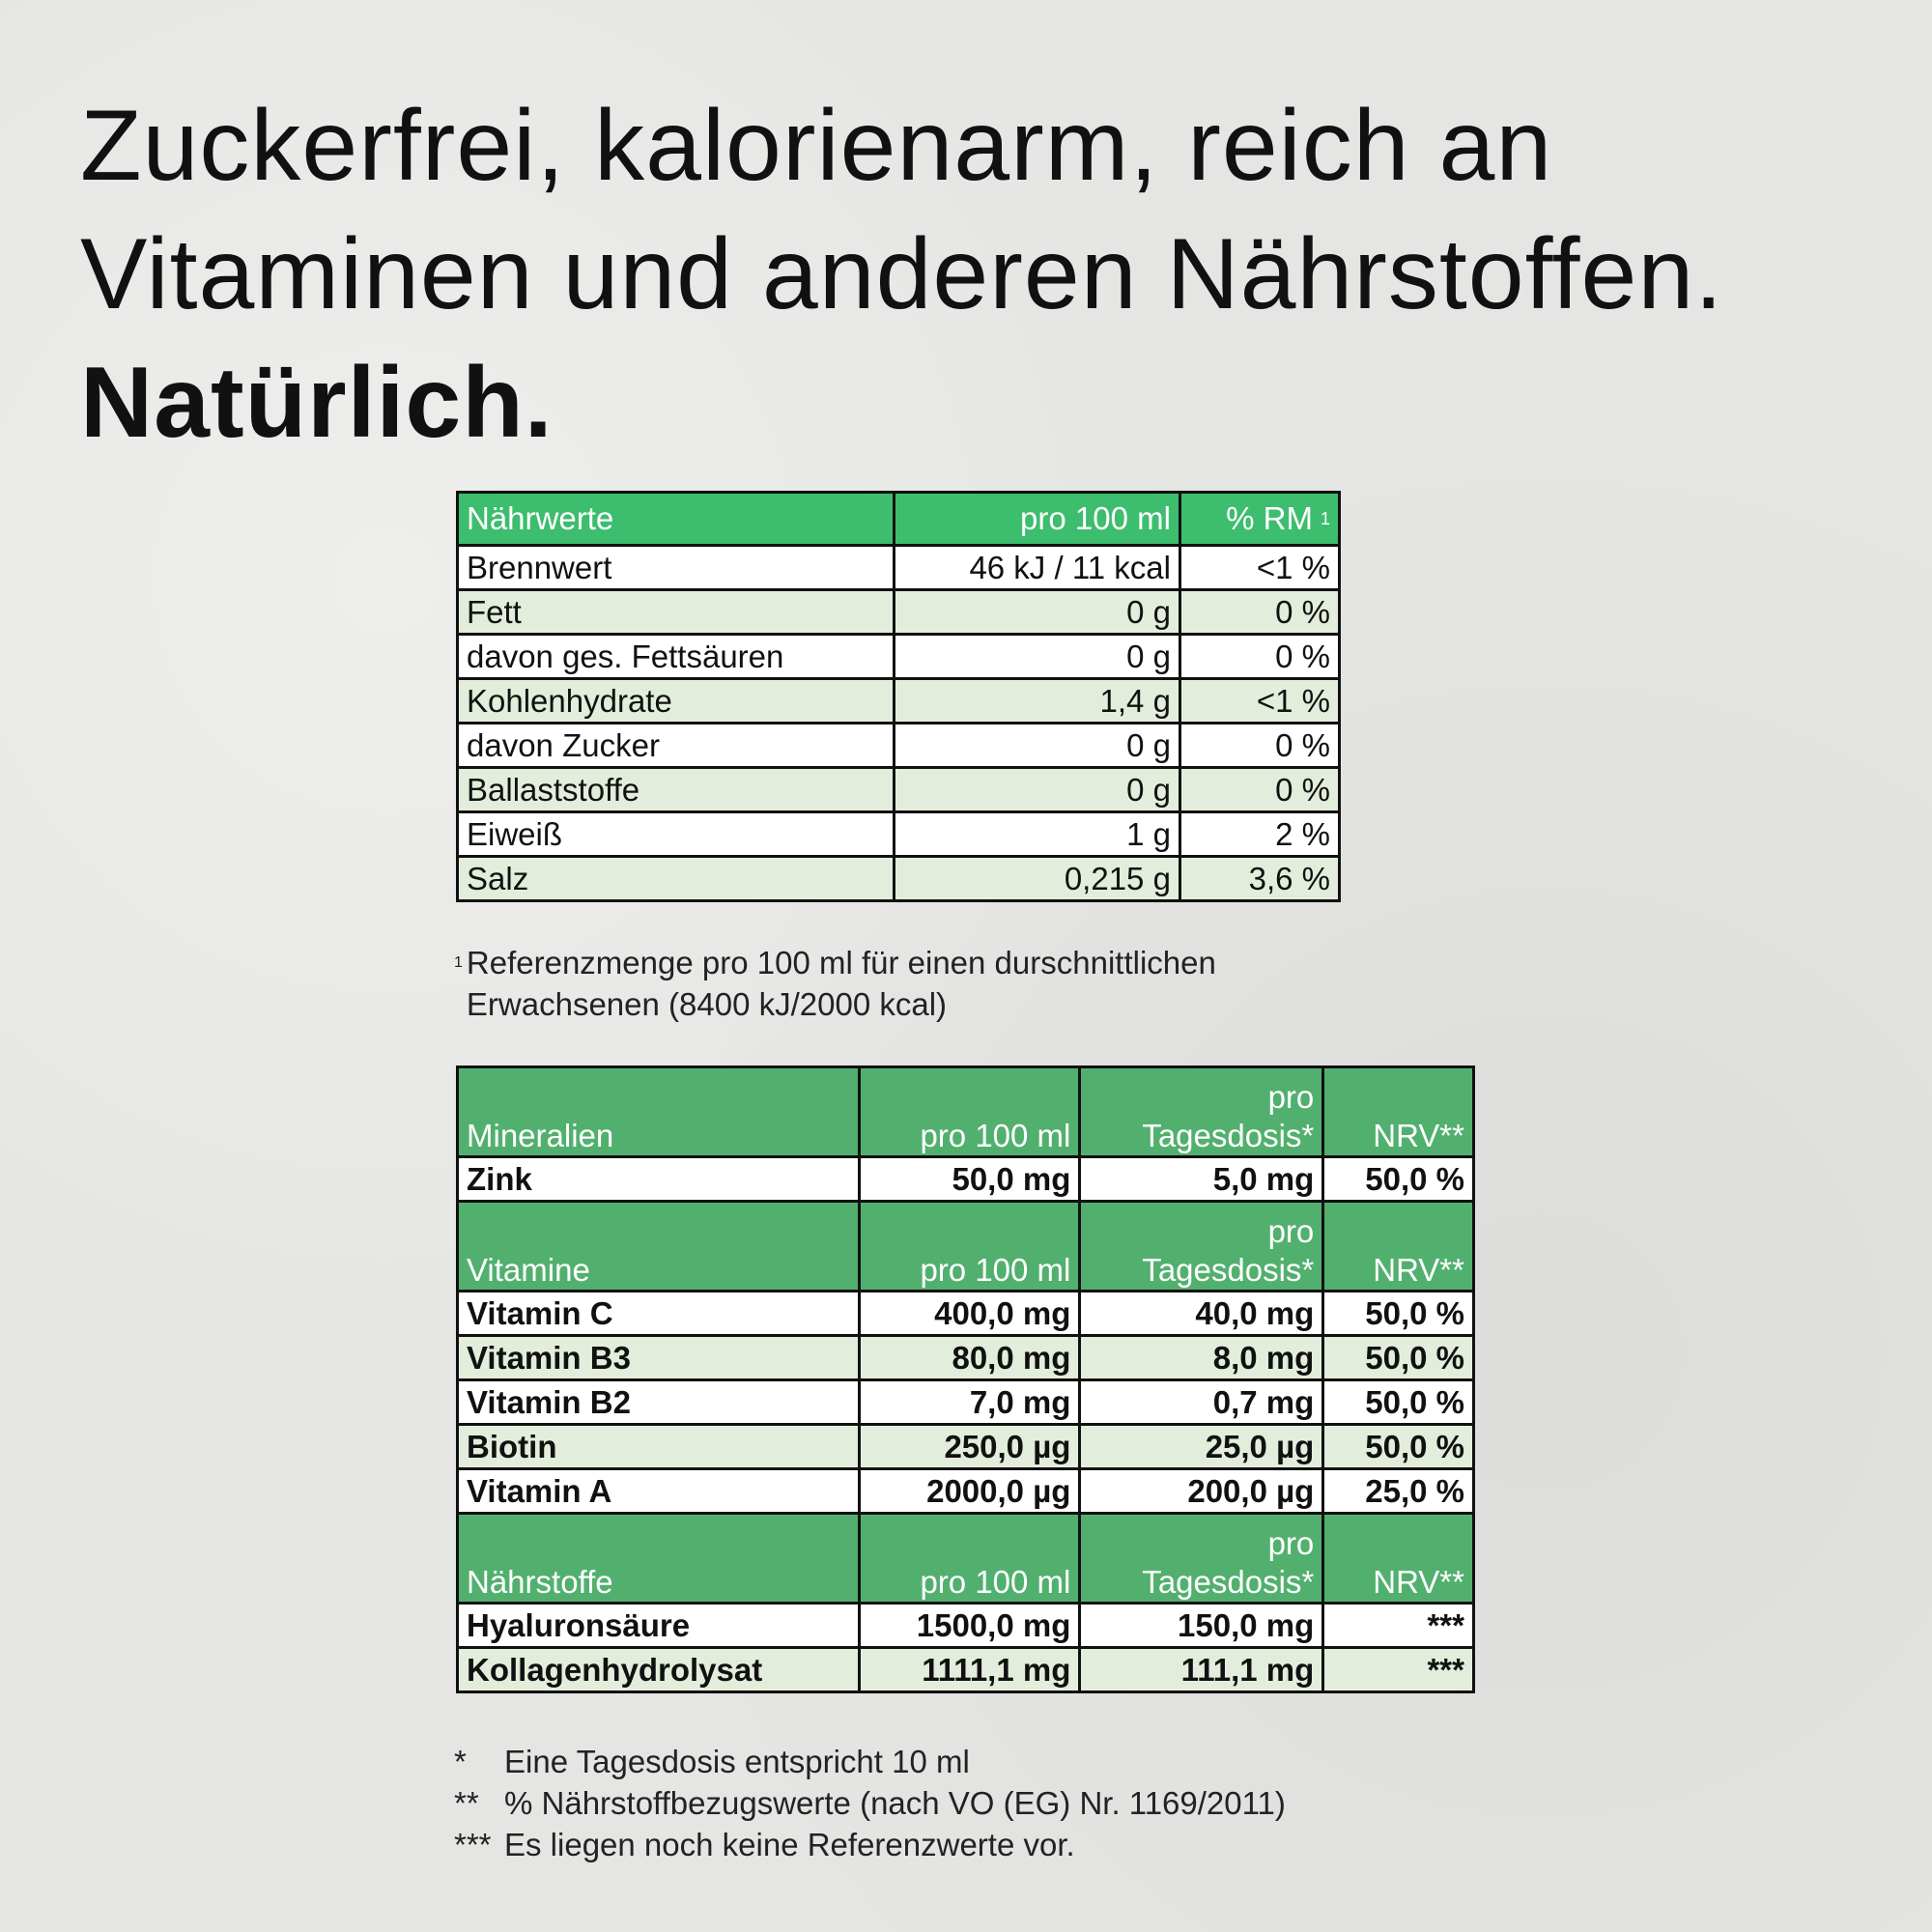 This screenshot has width=1932, height=1932. Describe the element at coordinates (460, 1761) in the screenshot. I see `footnote-marker: *` at that location.